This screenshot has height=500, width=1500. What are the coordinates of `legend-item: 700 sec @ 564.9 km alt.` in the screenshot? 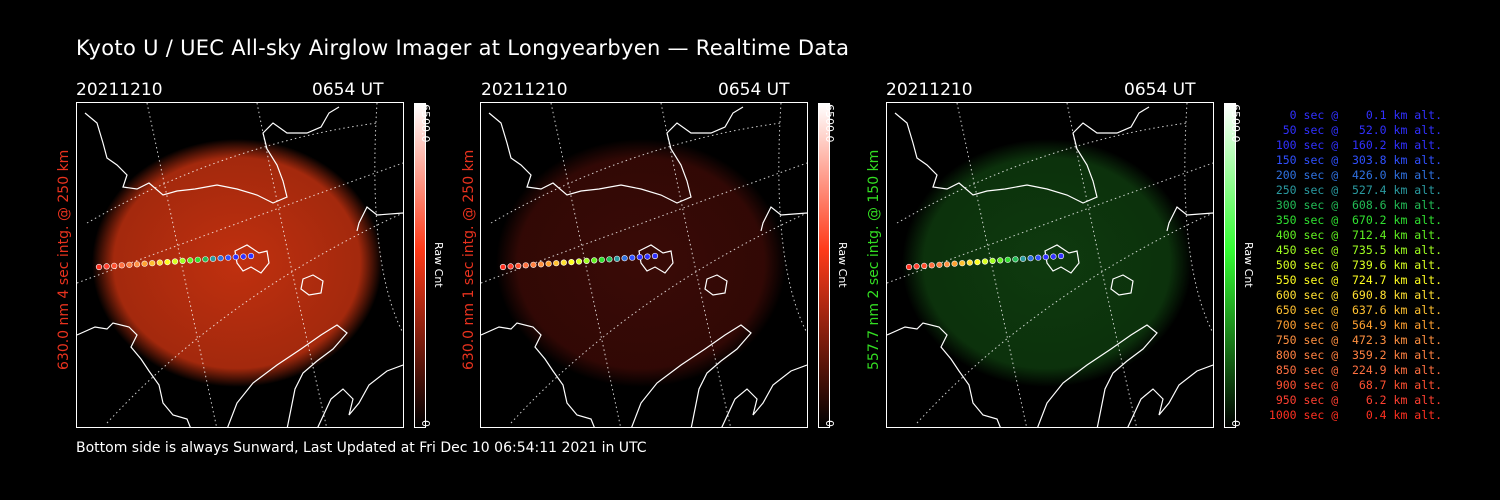 It's located at (1355, 325).